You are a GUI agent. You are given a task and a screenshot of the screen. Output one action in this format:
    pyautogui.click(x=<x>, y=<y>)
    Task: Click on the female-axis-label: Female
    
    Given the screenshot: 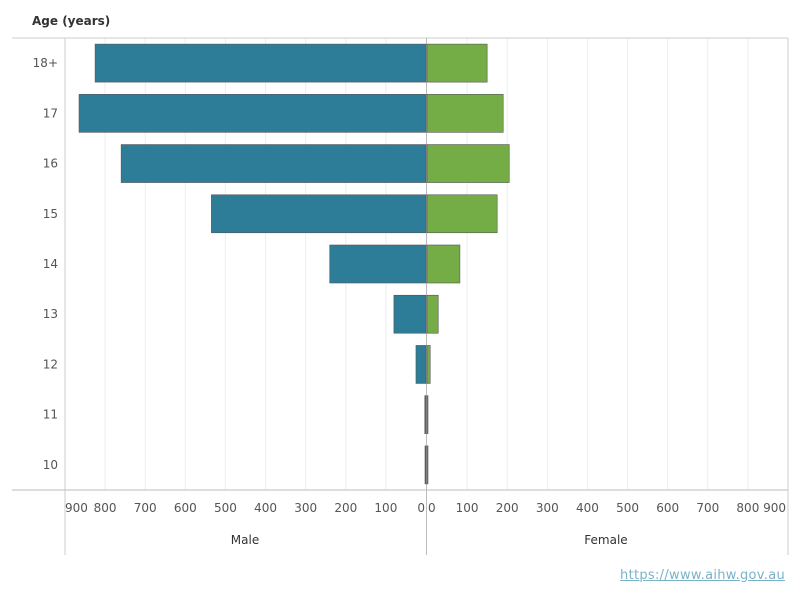 What is the action you would take?
    pyautogui.click(x=605, y=540)
    